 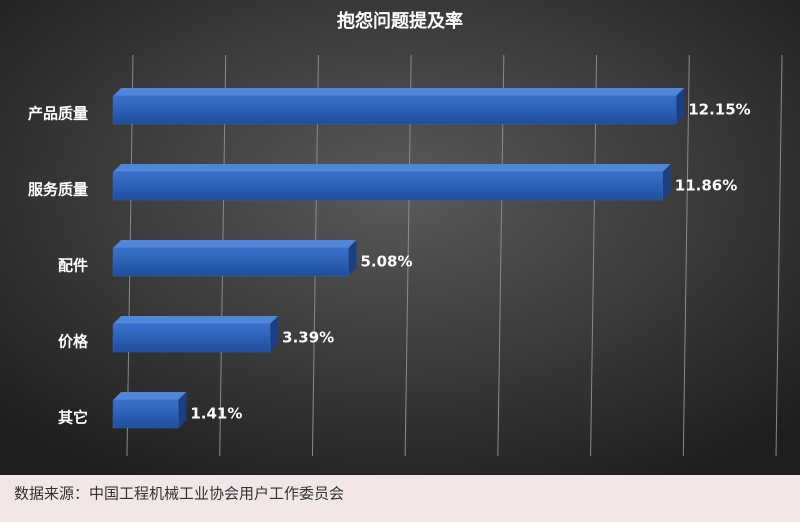 What do you see at coordinates (400, 498) in the screenshot?
I see `footer` at bounding box center [400, 498].